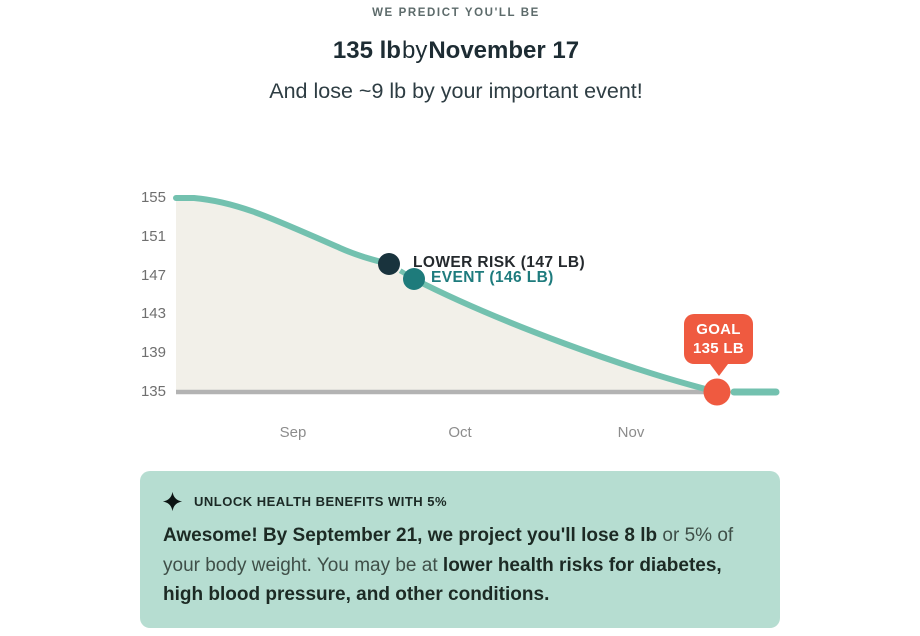 This screenshot has height=636, width=920. What do you see at coordinates (153, 391) in the screenshot?
I see `y-axis-tick: 135` at bounding box center [153, 391].